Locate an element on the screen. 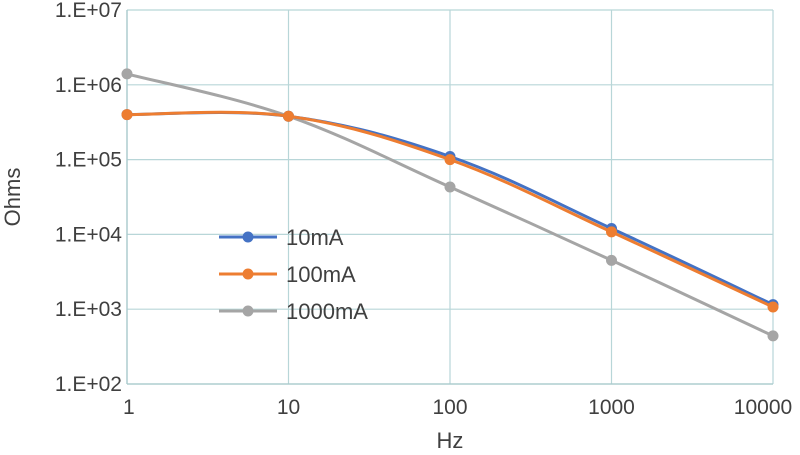  x-tick-label: 1000 is located at coordinates (611, 407).